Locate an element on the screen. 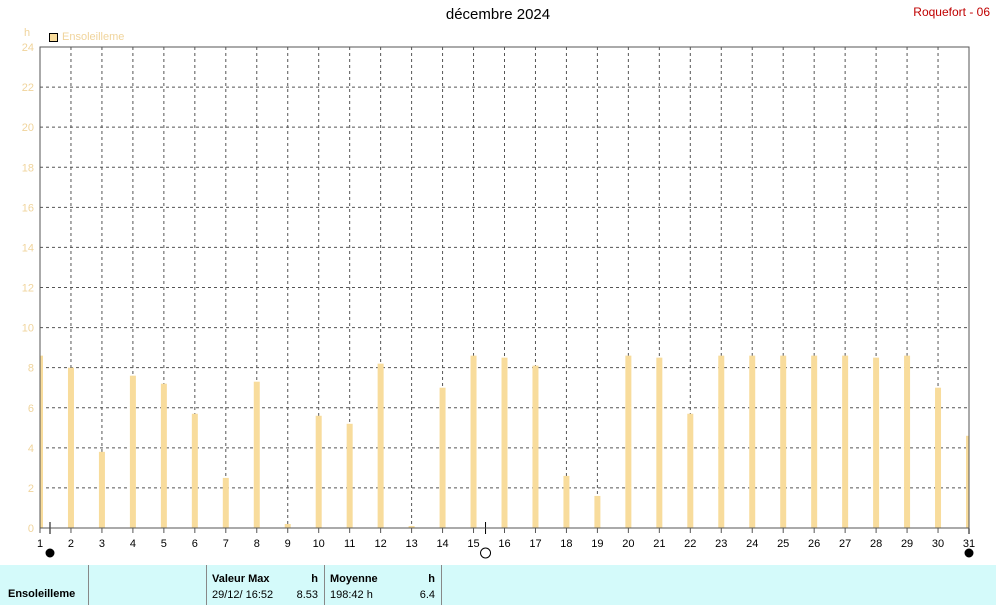 This screenshot has width=996, height=605. x-tick-label: 20 is located at coordinates (628, 544).